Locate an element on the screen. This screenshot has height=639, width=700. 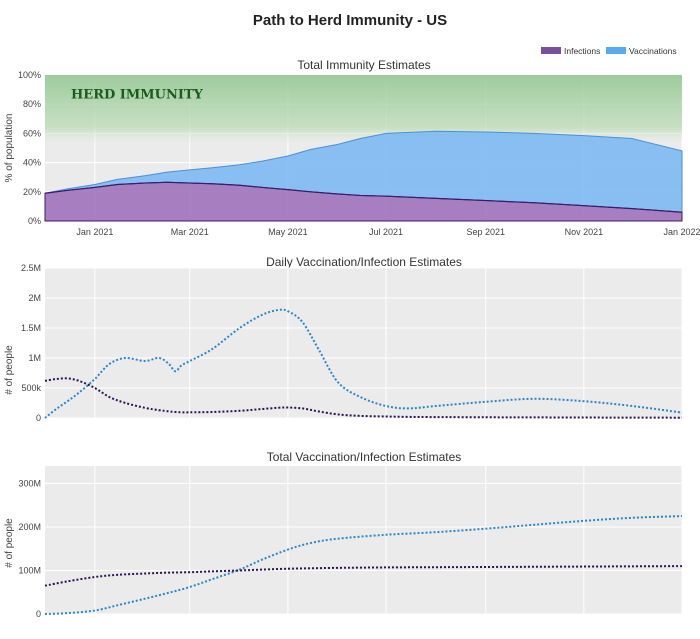
y-tick-label: 1.5M is located at coordinates (31, 328).